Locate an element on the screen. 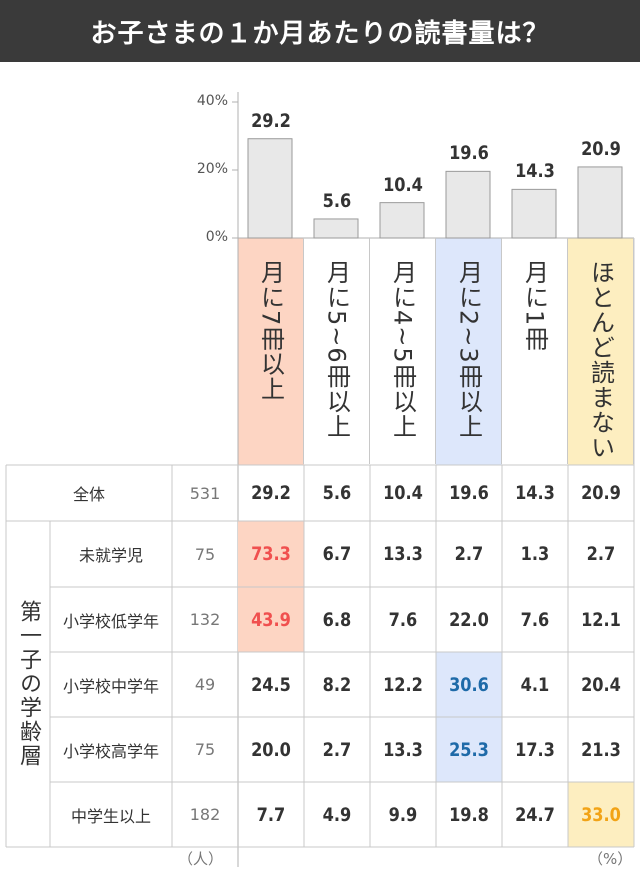 The width and height of the screenshot is (640, 874). table-value-cell: 10.4 is located at coordinates (403, 493).